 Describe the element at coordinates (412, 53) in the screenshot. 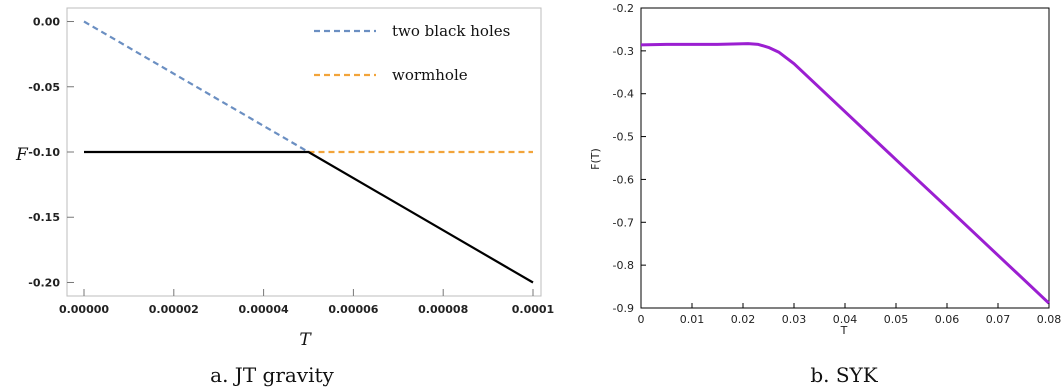

I see `plot-a-legend: two black holes wormhole` at that location.